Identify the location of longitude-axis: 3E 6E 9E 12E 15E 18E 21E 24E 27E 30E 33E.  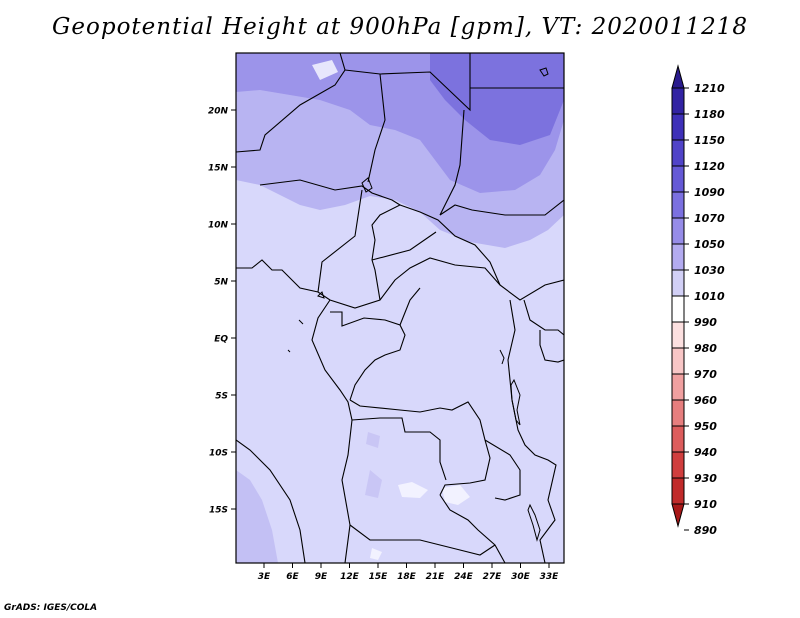
(408, 572).